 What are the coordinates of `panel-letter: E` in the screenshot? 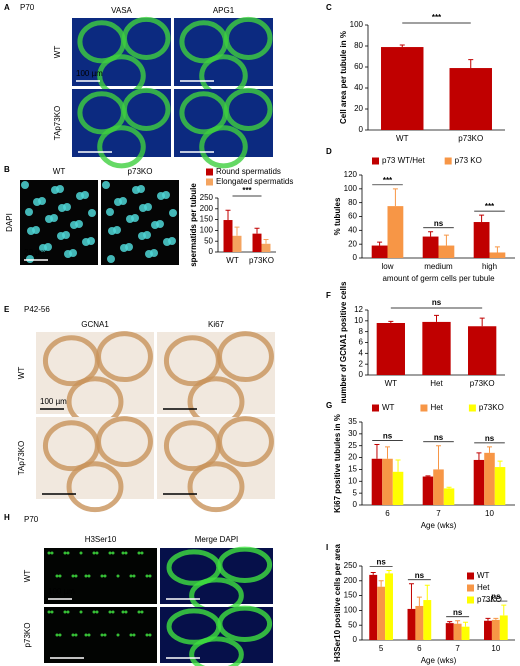 It's located at (7, 309).